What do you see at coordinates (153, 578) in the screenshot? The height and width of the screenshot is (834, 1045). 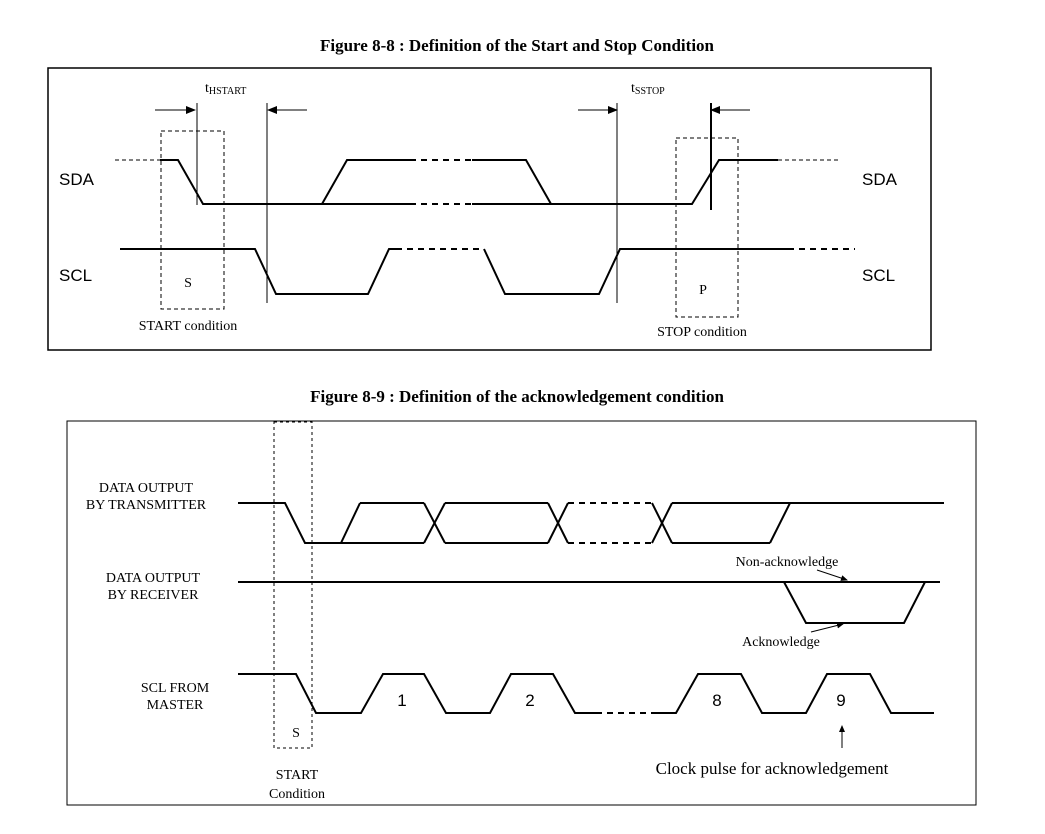 I see `rx-label-line1: DATA OUTPUT` at bounding box center [153, 578].